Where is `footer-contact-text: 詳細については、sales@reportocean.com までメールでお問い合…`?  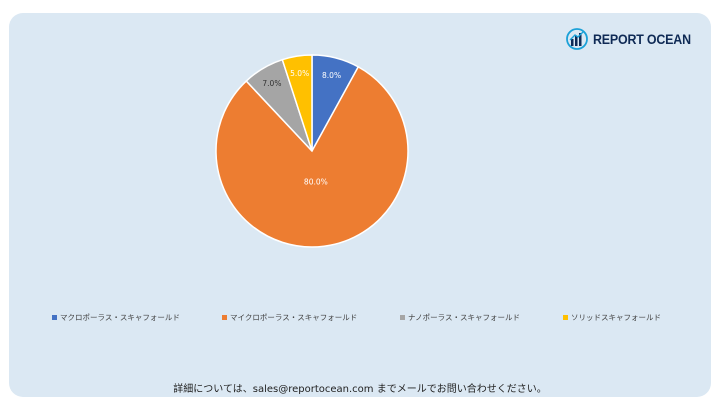
footer-contact-text: 詳細については、sales@reportocean.com までメールでお問い合… is located at coordinates (360, 389).